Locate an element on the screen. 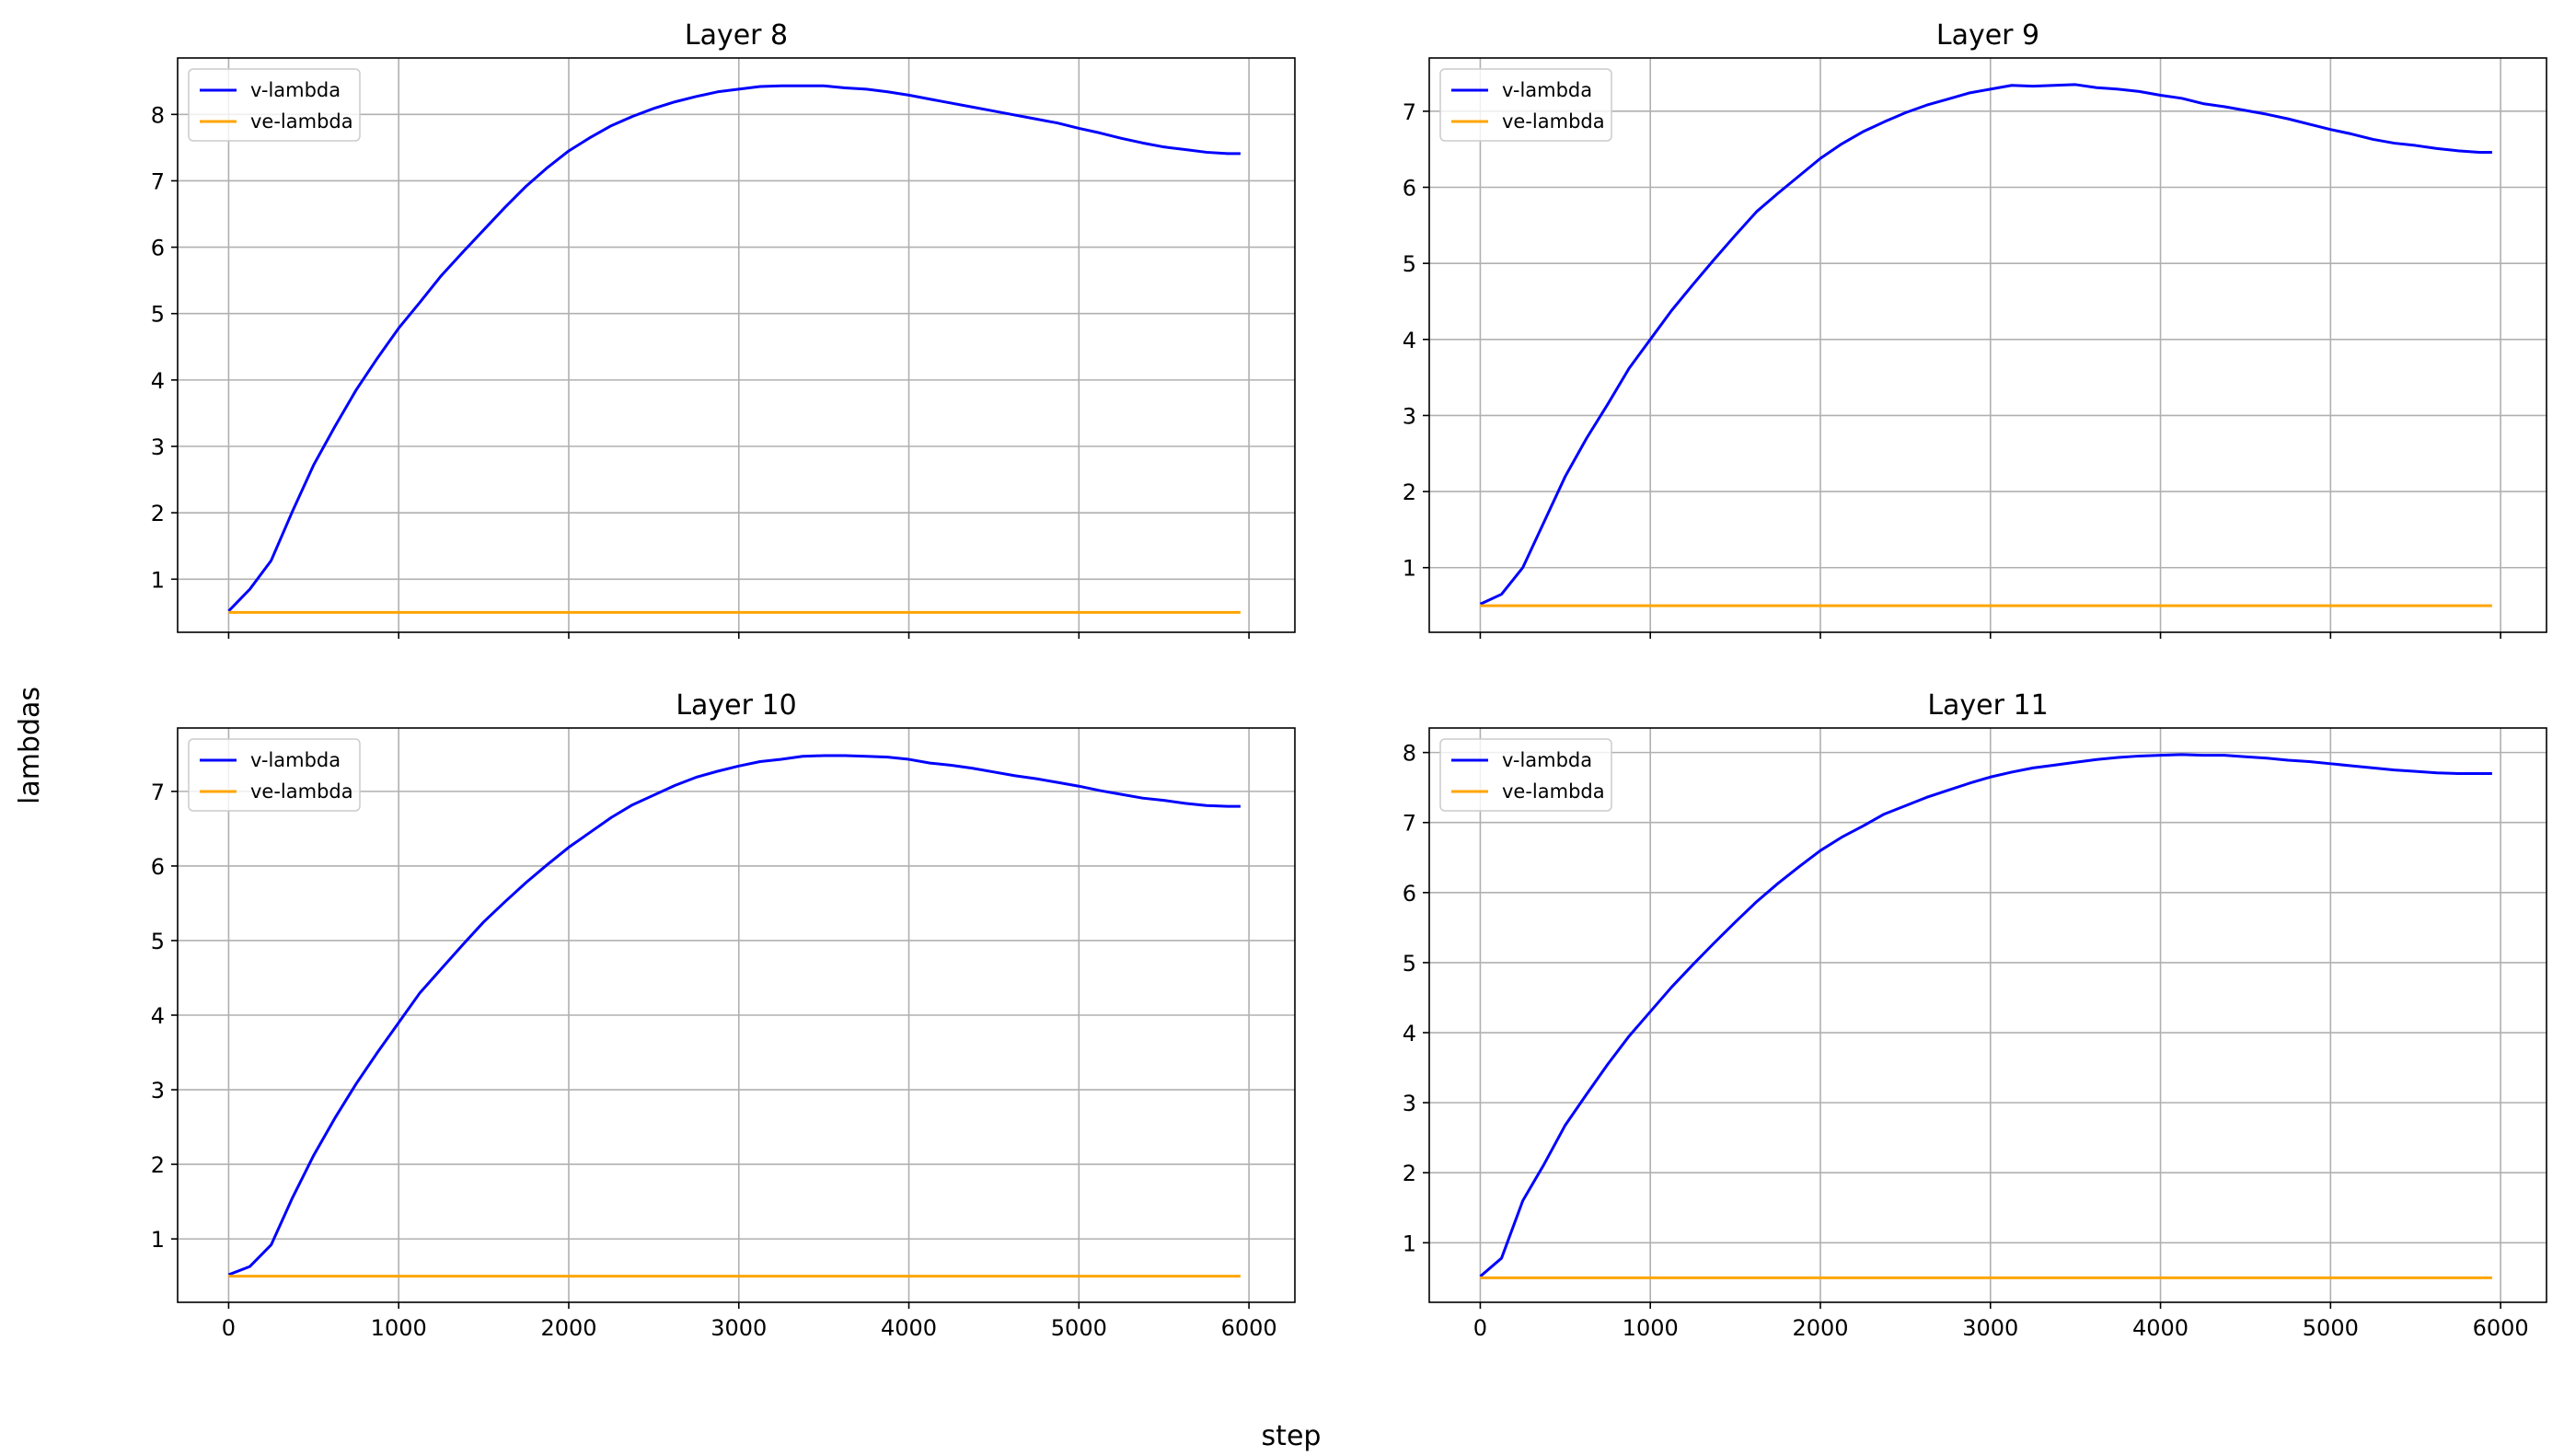  panel-title: Layer 11 is located at coordinates (1988, 705).